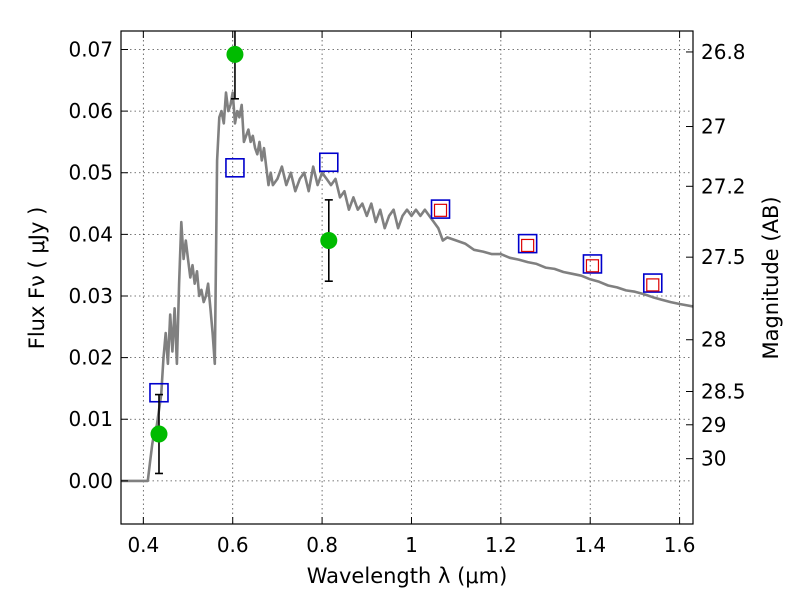  I want to click on x-tick-label: 1.2, so click(501, 545).